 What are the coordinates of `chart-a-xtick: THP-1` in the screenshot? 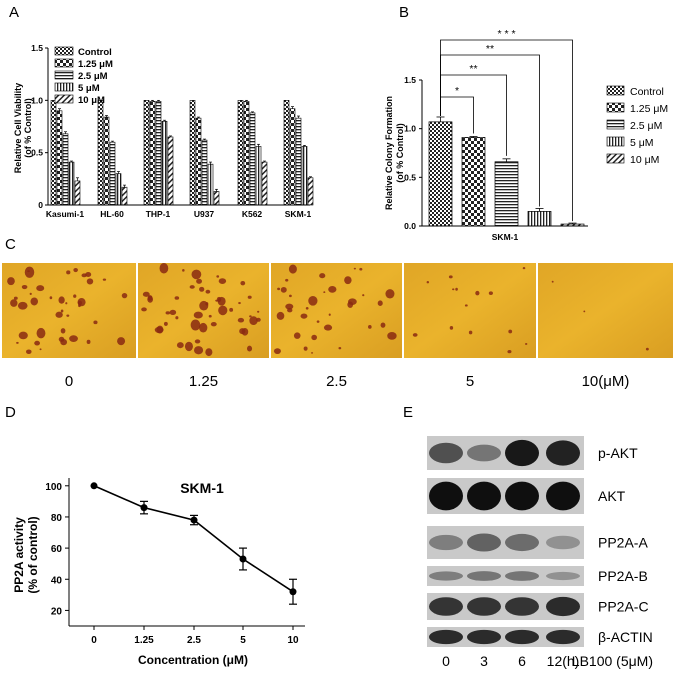 It's located at (158, 214).